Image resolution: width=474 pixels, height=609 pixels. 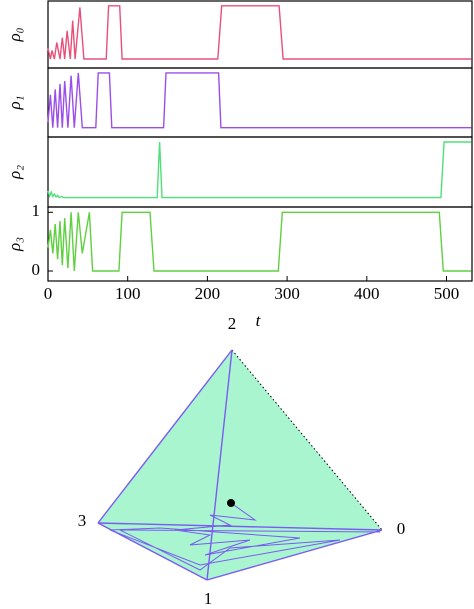 What do you see at coordinates (447, 293) in the screenshot?
I see `x-tick-label: 500` at bounding box center [447, 293].